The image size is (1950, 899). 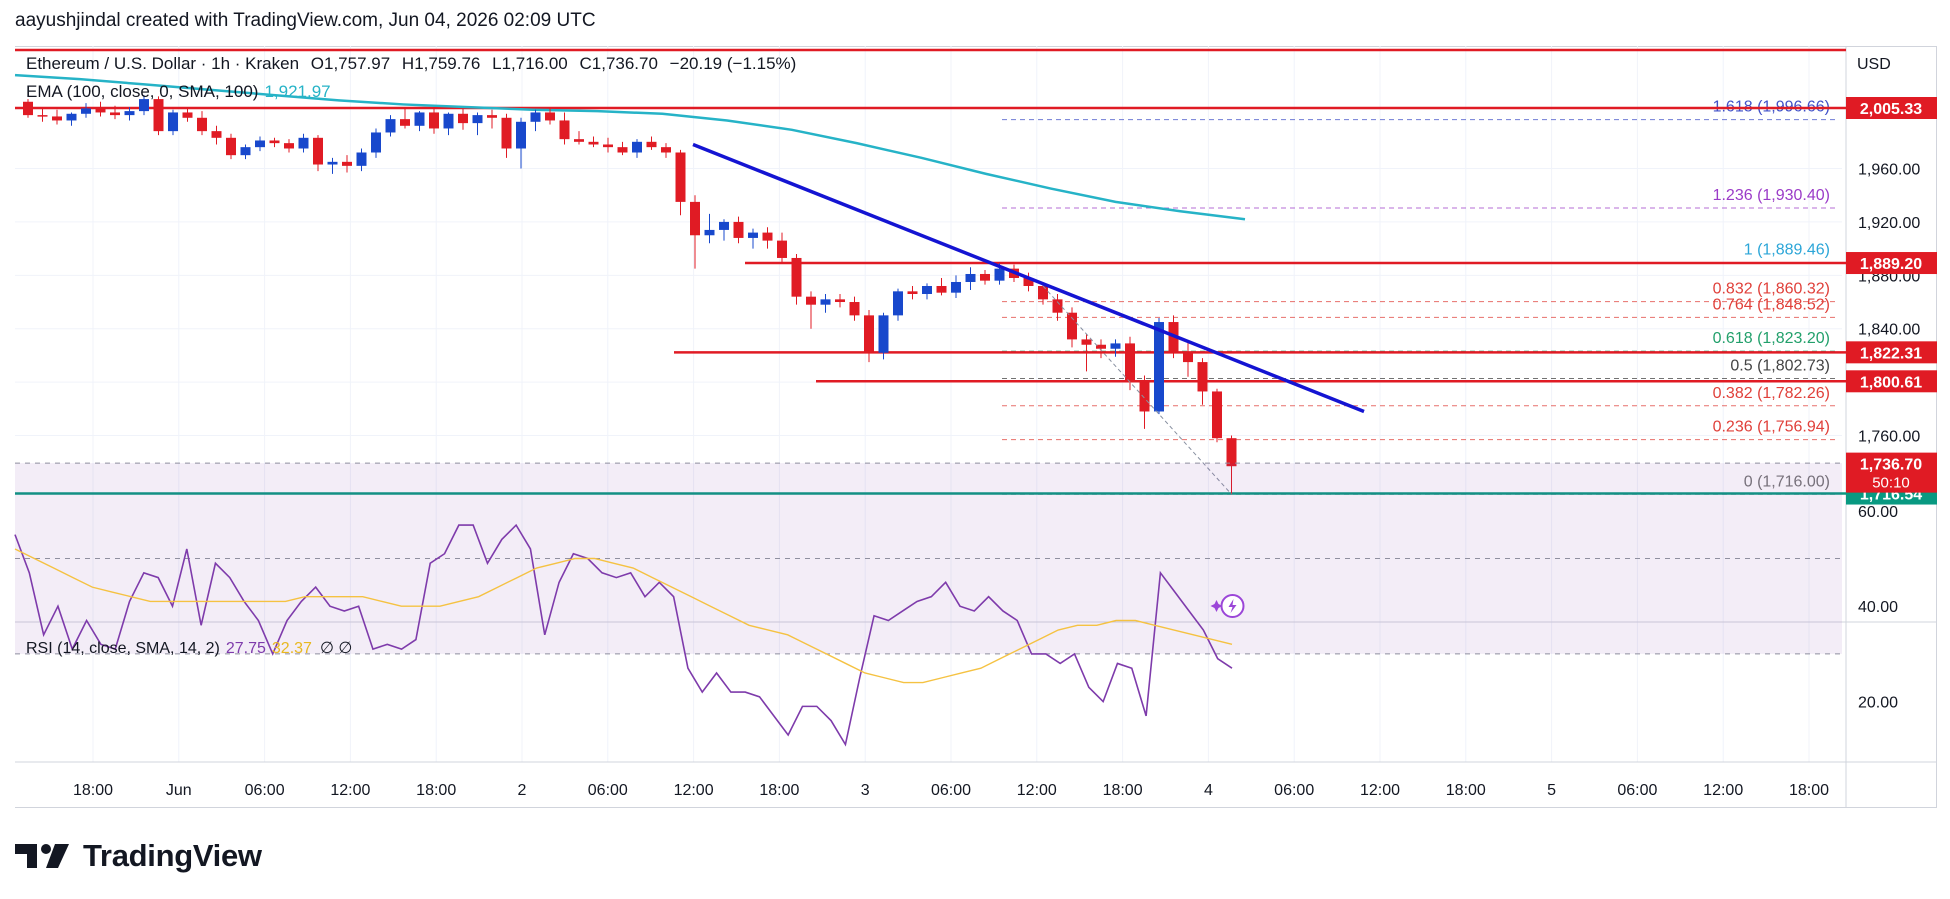 I want to click on rsi-ma-line, so click(x=623, y=616).